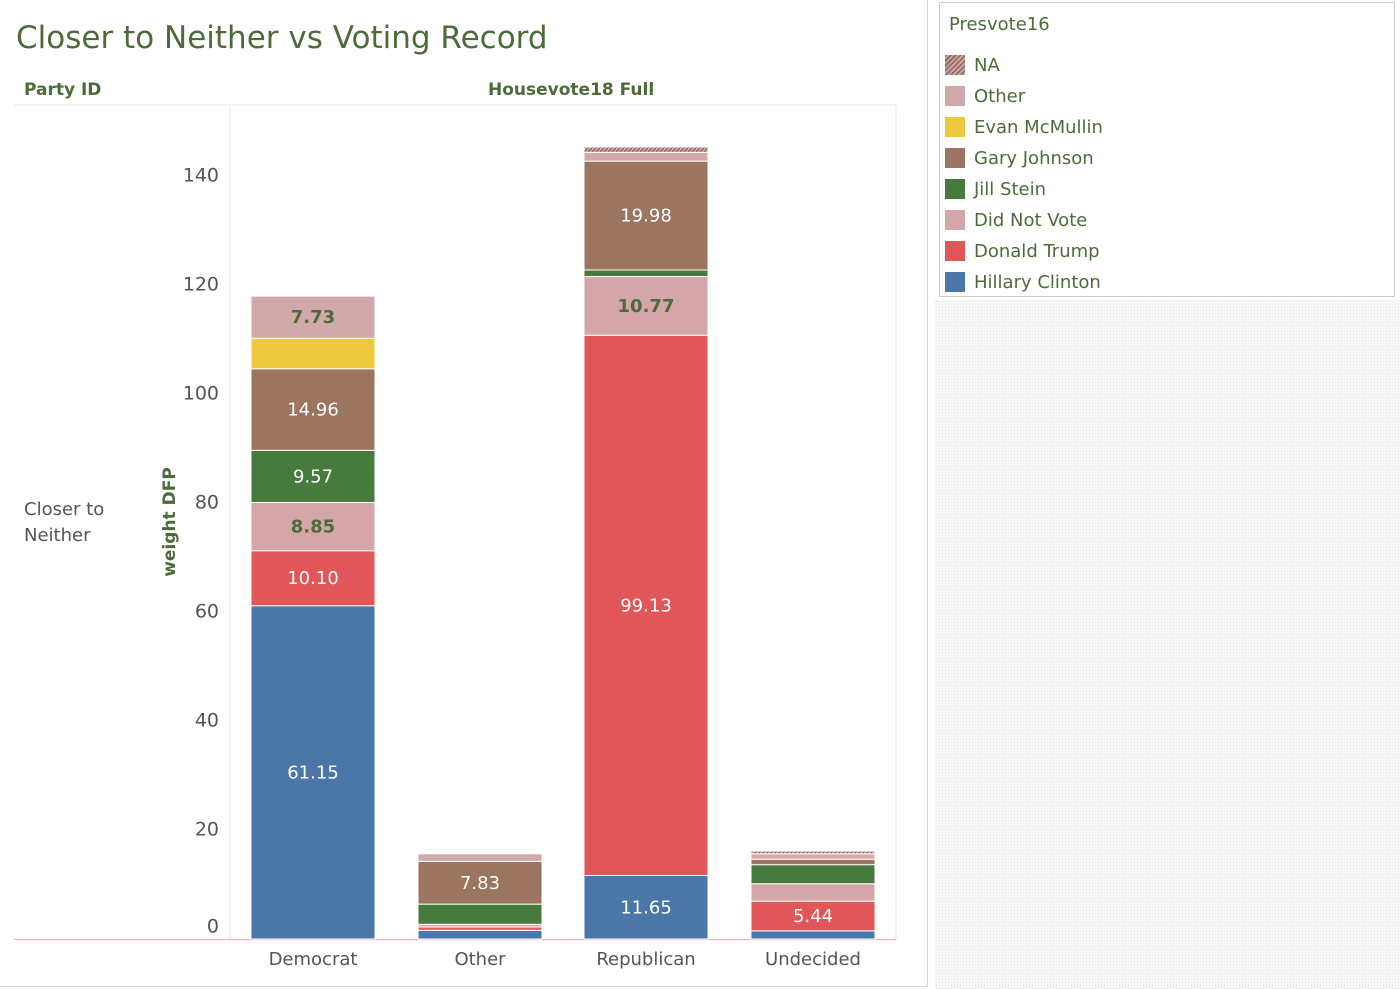 This screenshot has width=1400, height=989. I want to click on legend-item: NA, so click(972, 65).